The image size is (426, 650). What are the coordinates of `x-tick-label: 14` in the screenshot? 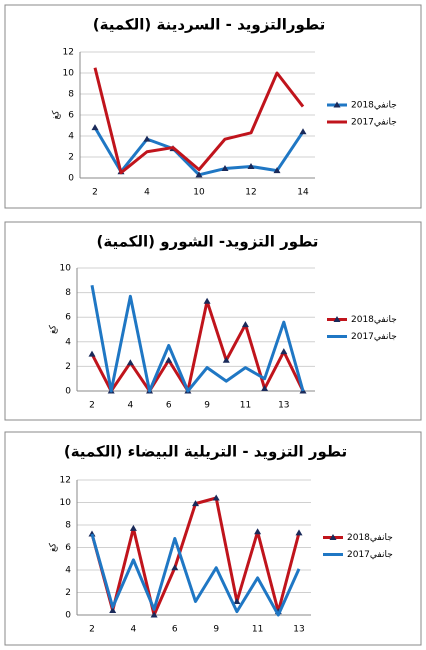 It's located at (303, 193).